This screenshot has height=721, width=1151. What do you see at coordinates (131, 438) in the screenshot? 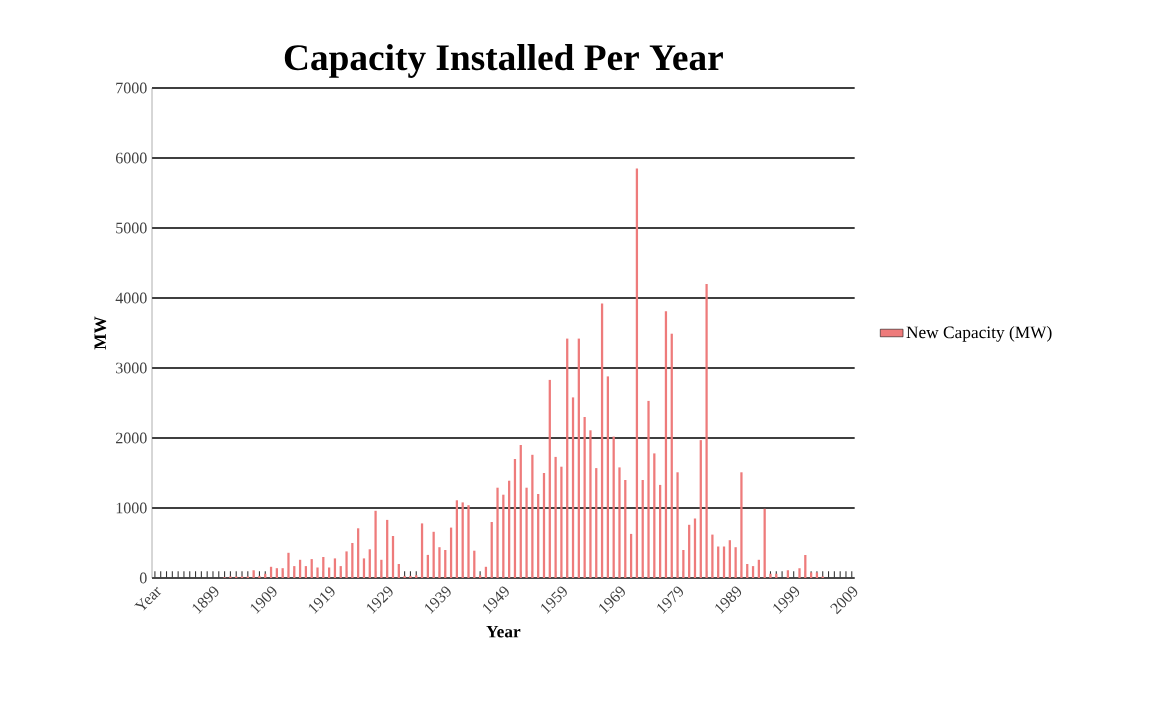
I see `y-tick-label: 2000` at bounding box center [131, 438].